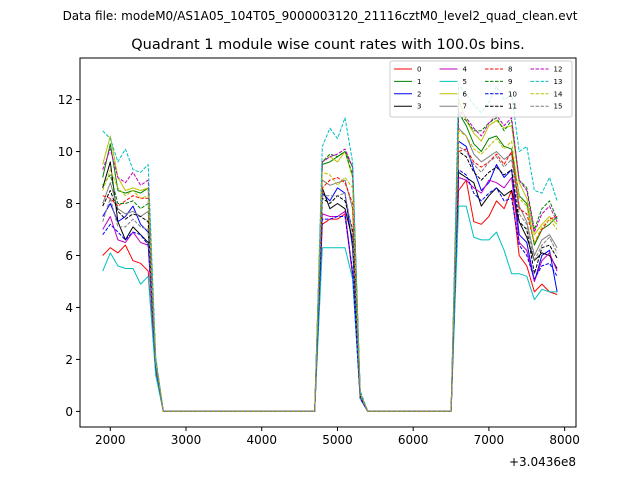 Image resolution: width=640 pixels, height=480 pixels. I want to click on legend-item-7: 7, so click(453, 107).